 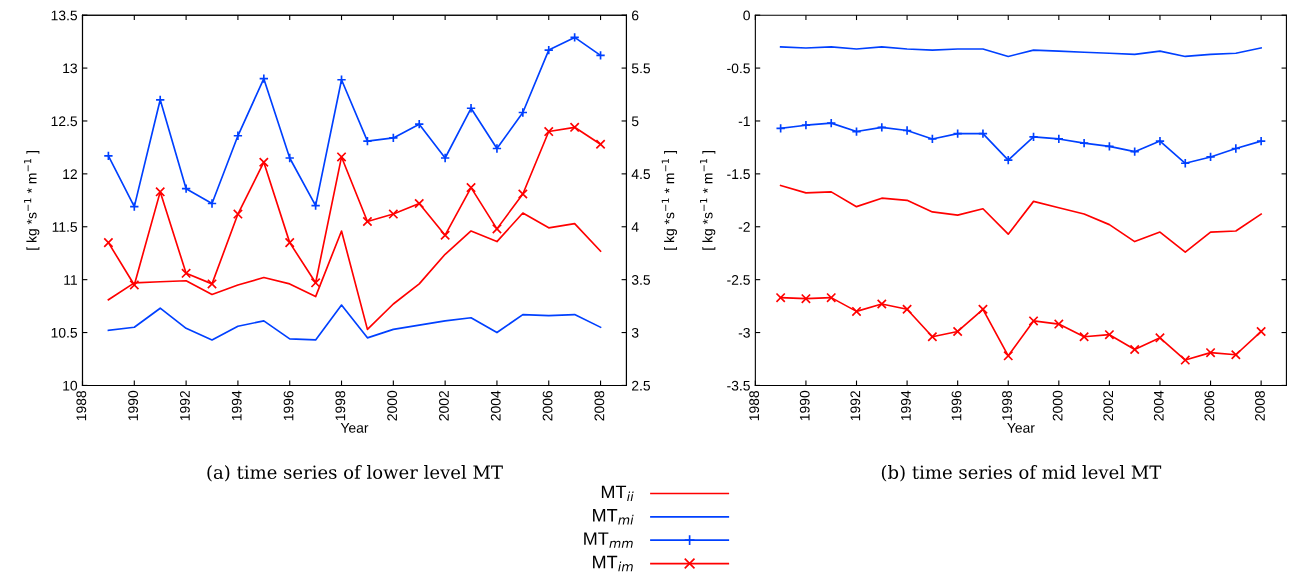 What do you see at coordinates (617, 493) in the screenshot?
I see `legend-label: MT$_{ii}$` at bounding box center [617, 493].